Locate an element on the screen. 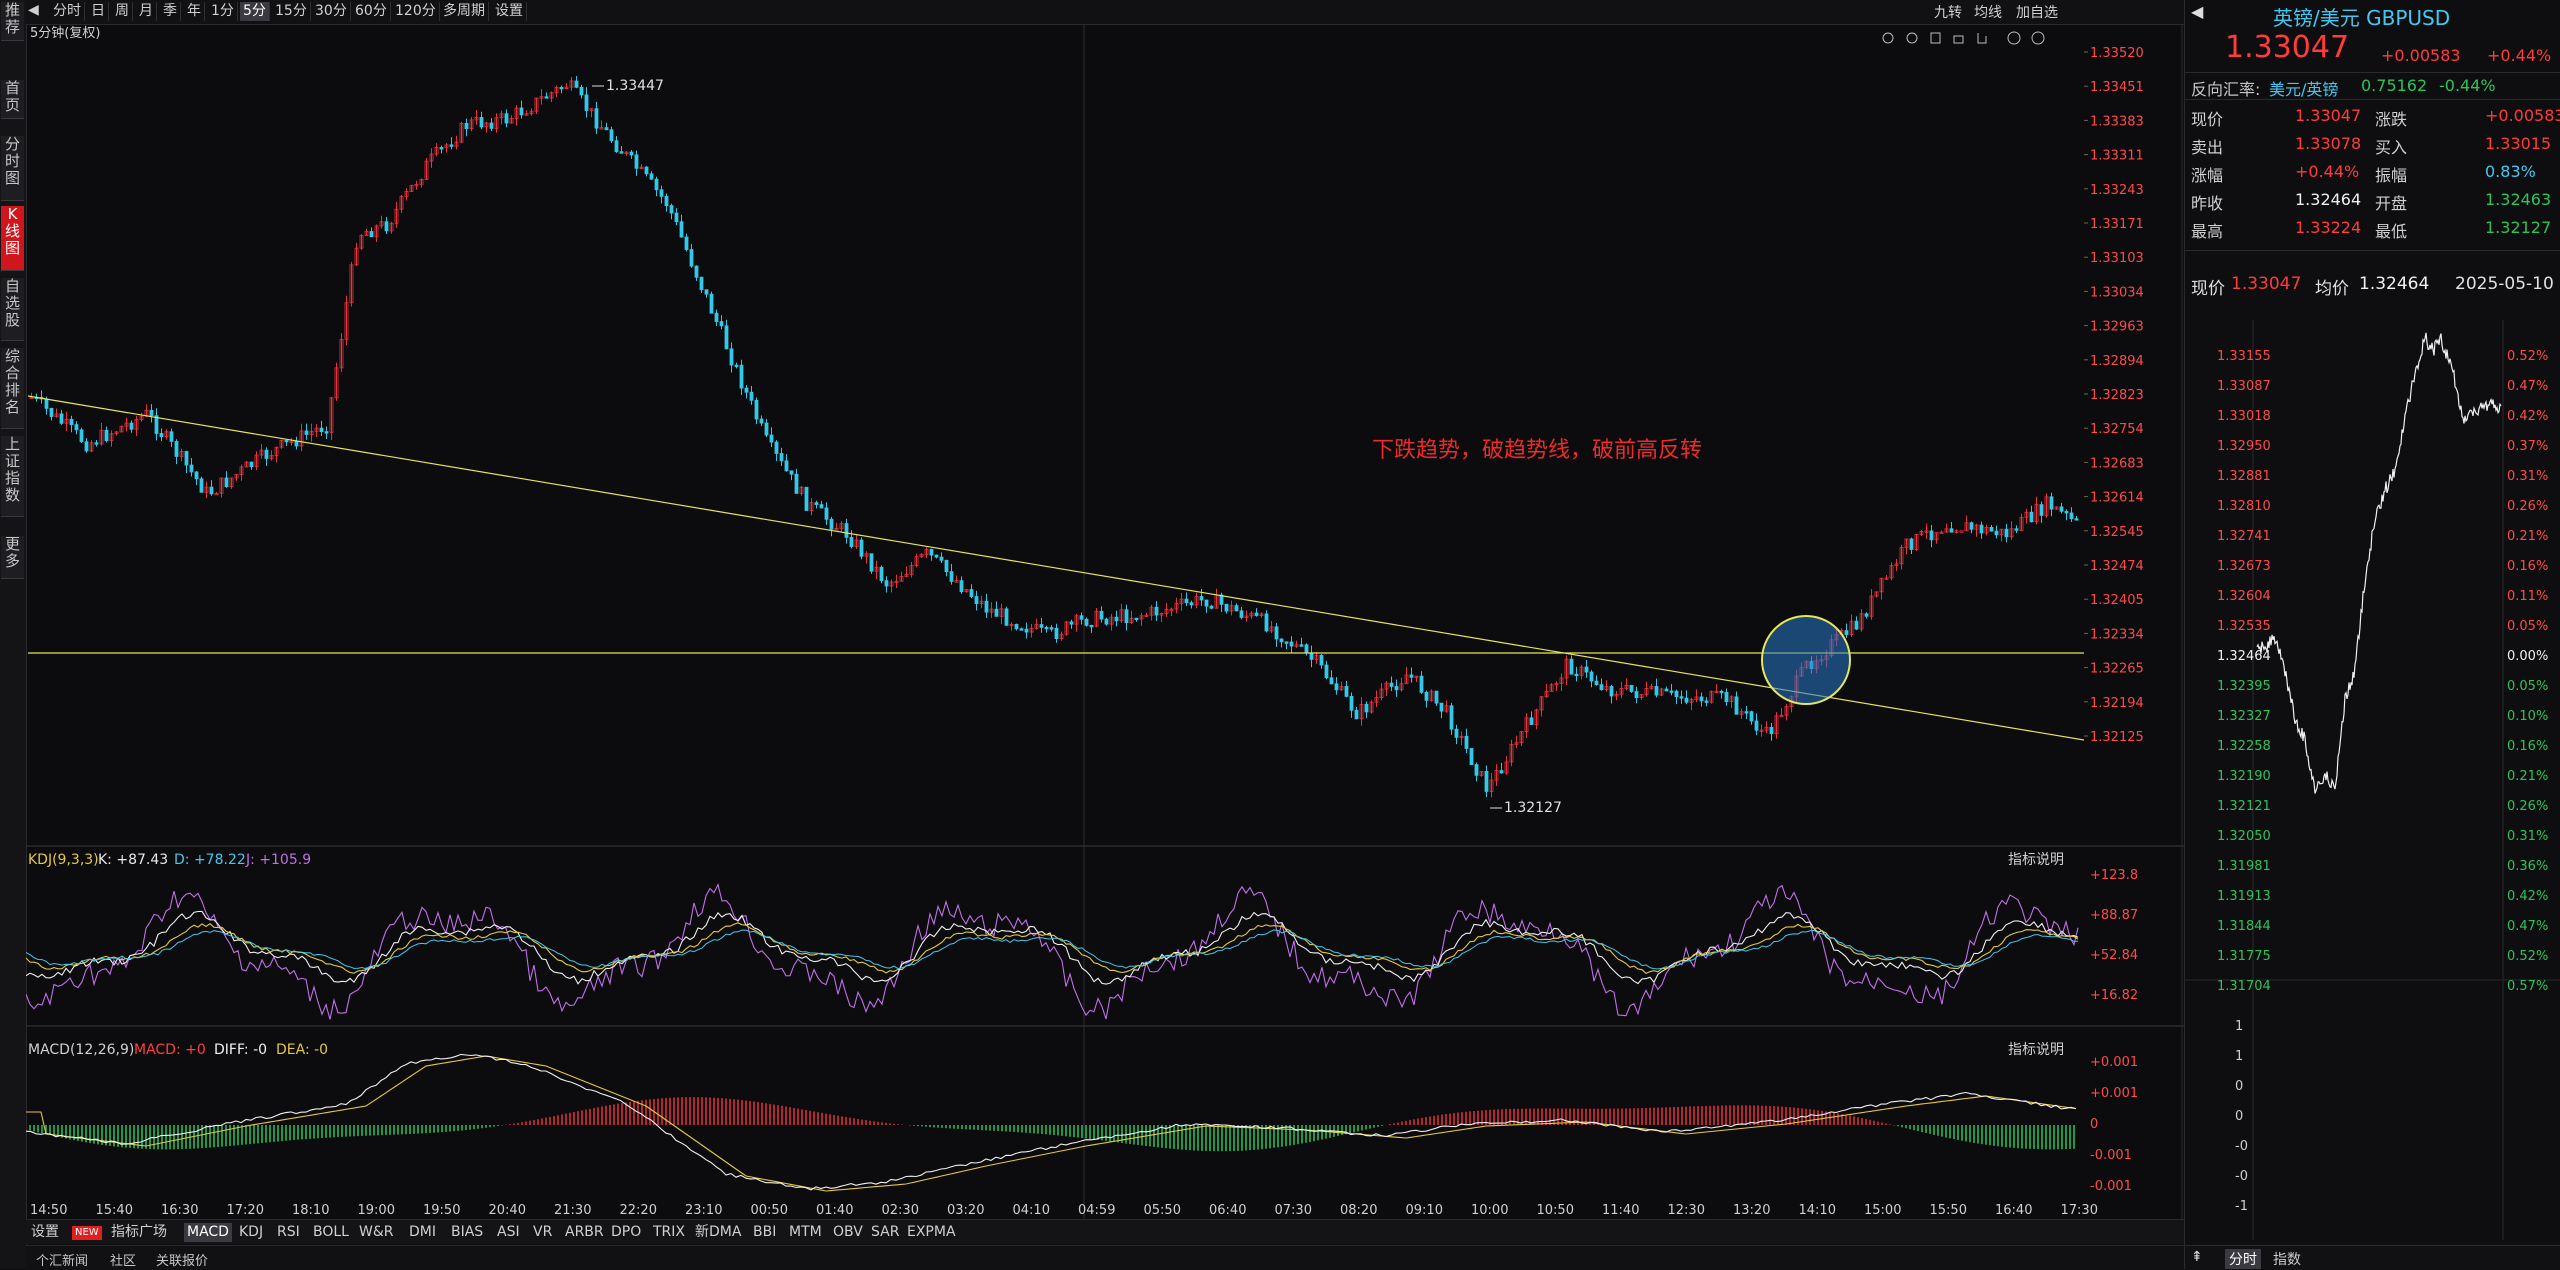 The image size is (2560, 1270). tab-dpo: DPO is located at coordinates (626, 1232).